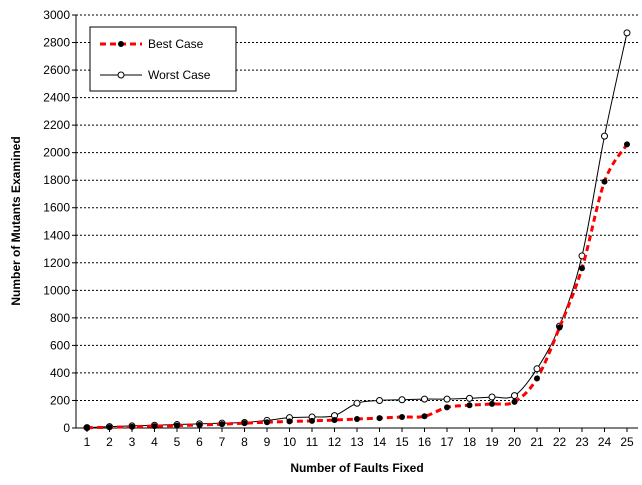  Describe the element at coordinates (312, 442) in the screenshot. I see `x-tick-label: 11` at that location.